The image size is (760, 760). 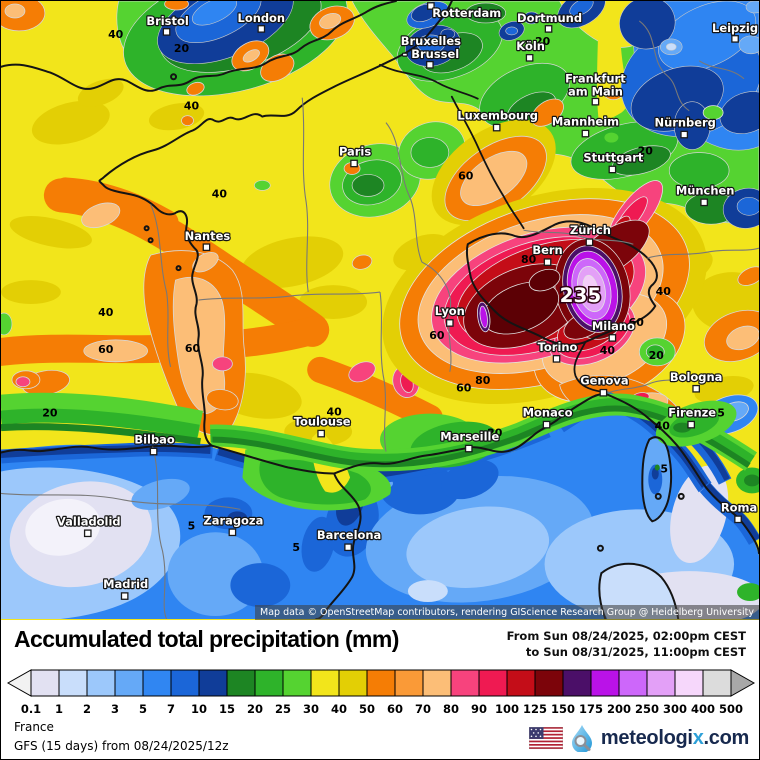 I want to click on scale-tick: 25, so click(x=283, y=709).